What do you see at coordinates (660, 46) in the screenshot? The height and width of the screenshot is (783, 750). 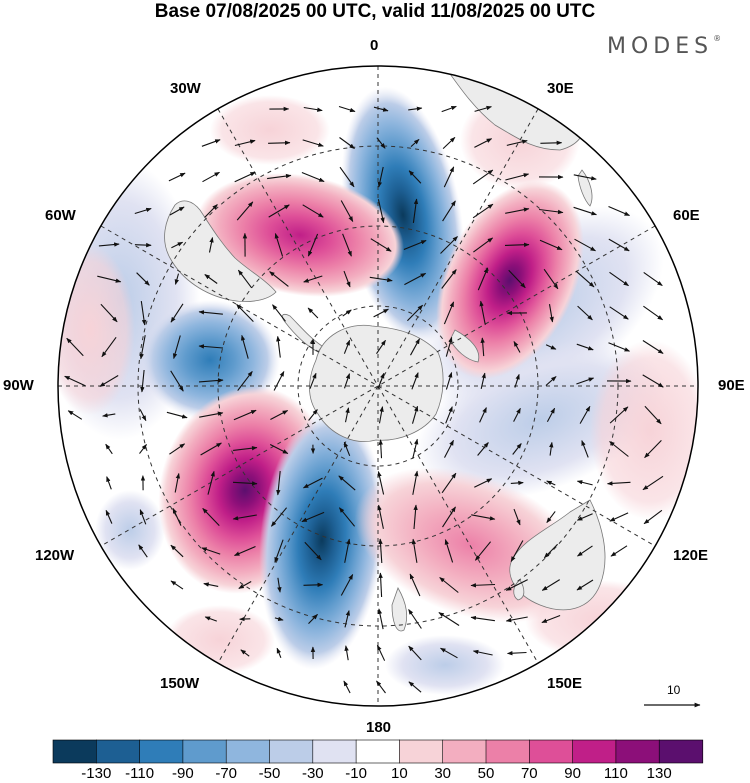 I see `brand-text: MODES` at bounding box center [660, 46].